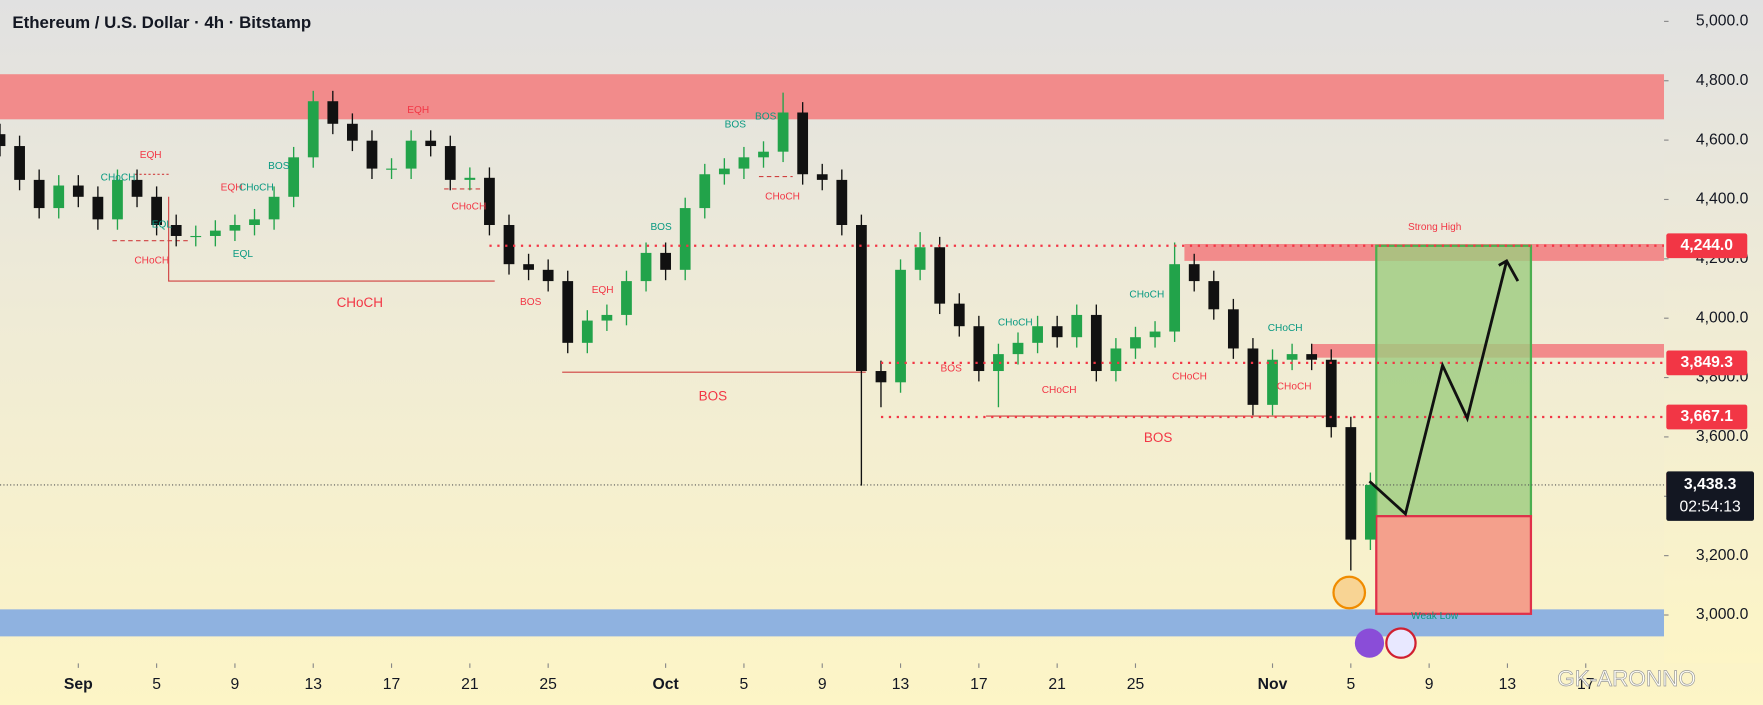  Describe the element at coordinates (1273, 684) in the screenshot. I see `x-tick-label: Nov` at that location.